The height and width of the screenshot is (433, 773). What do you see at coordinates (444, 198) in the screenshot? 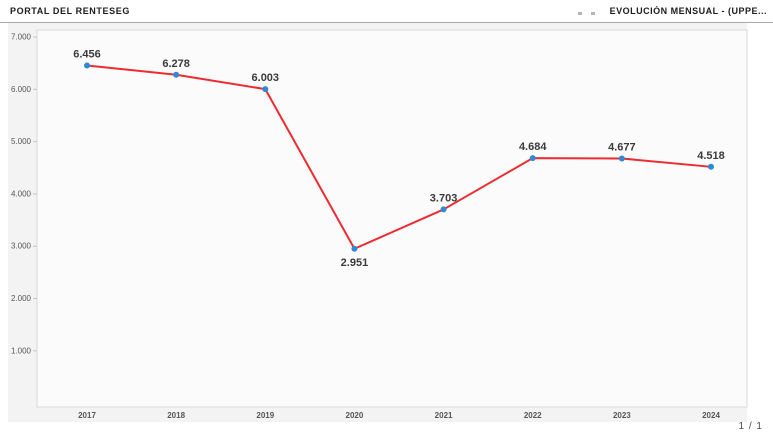
I see `data-point-label: 3.703` at bounding box center [444, 198].